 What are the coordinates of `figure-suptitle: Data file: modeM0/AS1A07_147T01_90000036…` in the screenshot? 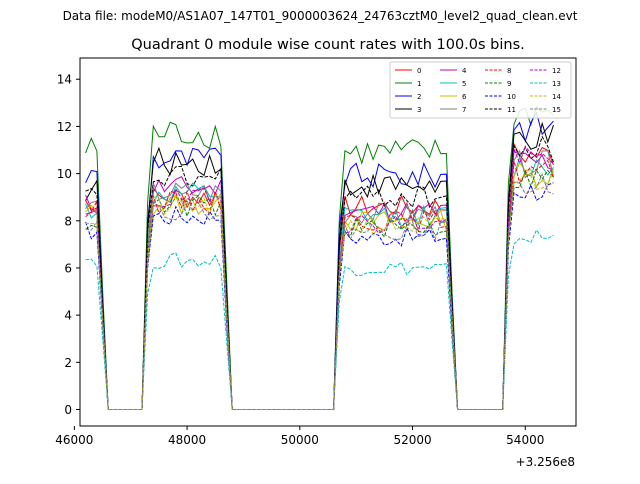 It's located at (320, 16).